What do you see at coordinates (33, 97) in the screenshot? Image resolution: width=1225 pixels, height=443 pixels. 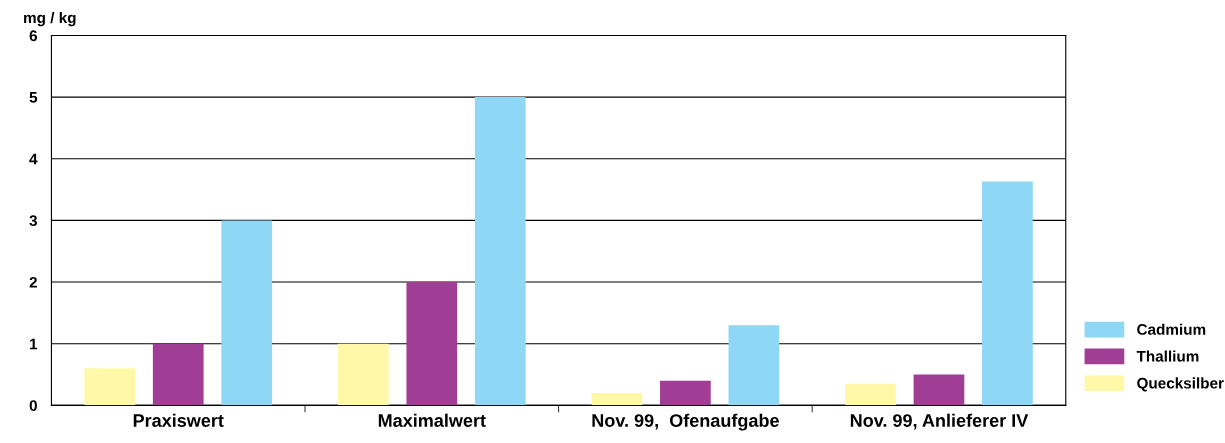 I see `y-tick-label: 5` at bounding box center [33, 97].